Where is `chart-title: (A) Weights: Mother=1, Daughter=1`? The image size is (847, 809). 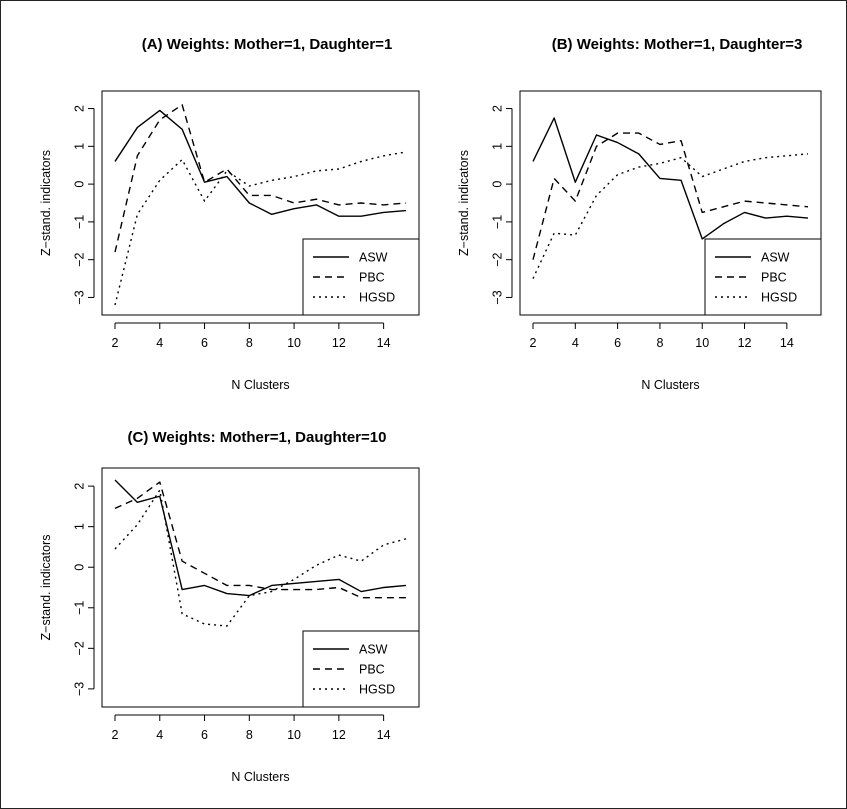 chart-title: (A) Weights: Mother=1, Daughter=1 is located at coordinates (267, 44).